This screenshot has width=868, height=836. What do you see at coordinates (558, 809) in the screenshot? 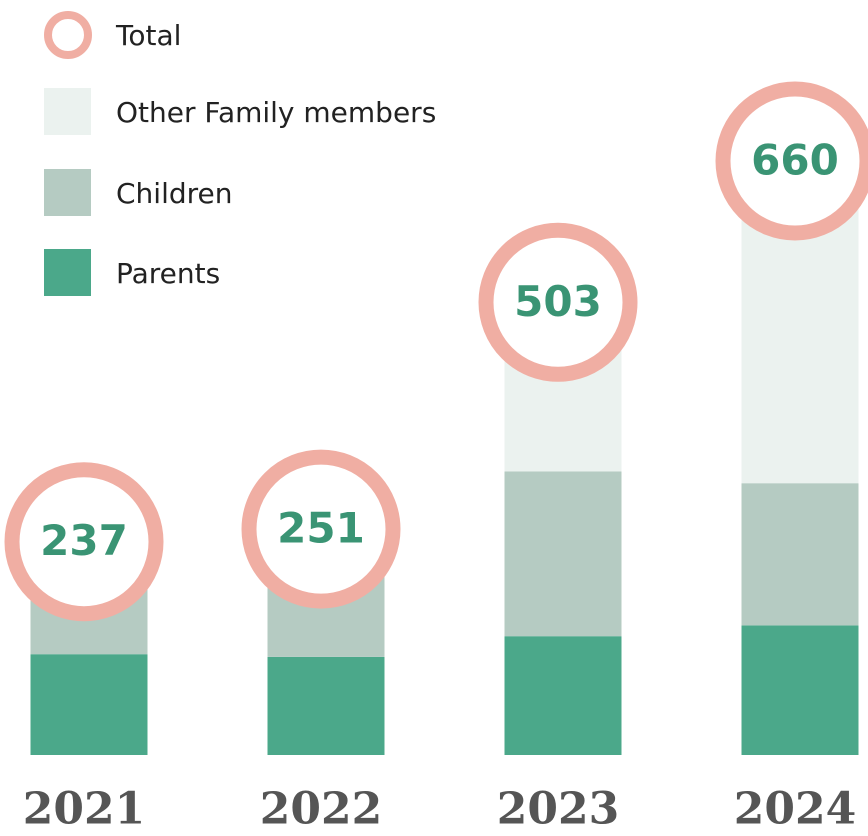
I see `x-tick-label: 2023` at bounding box center [558, 809].